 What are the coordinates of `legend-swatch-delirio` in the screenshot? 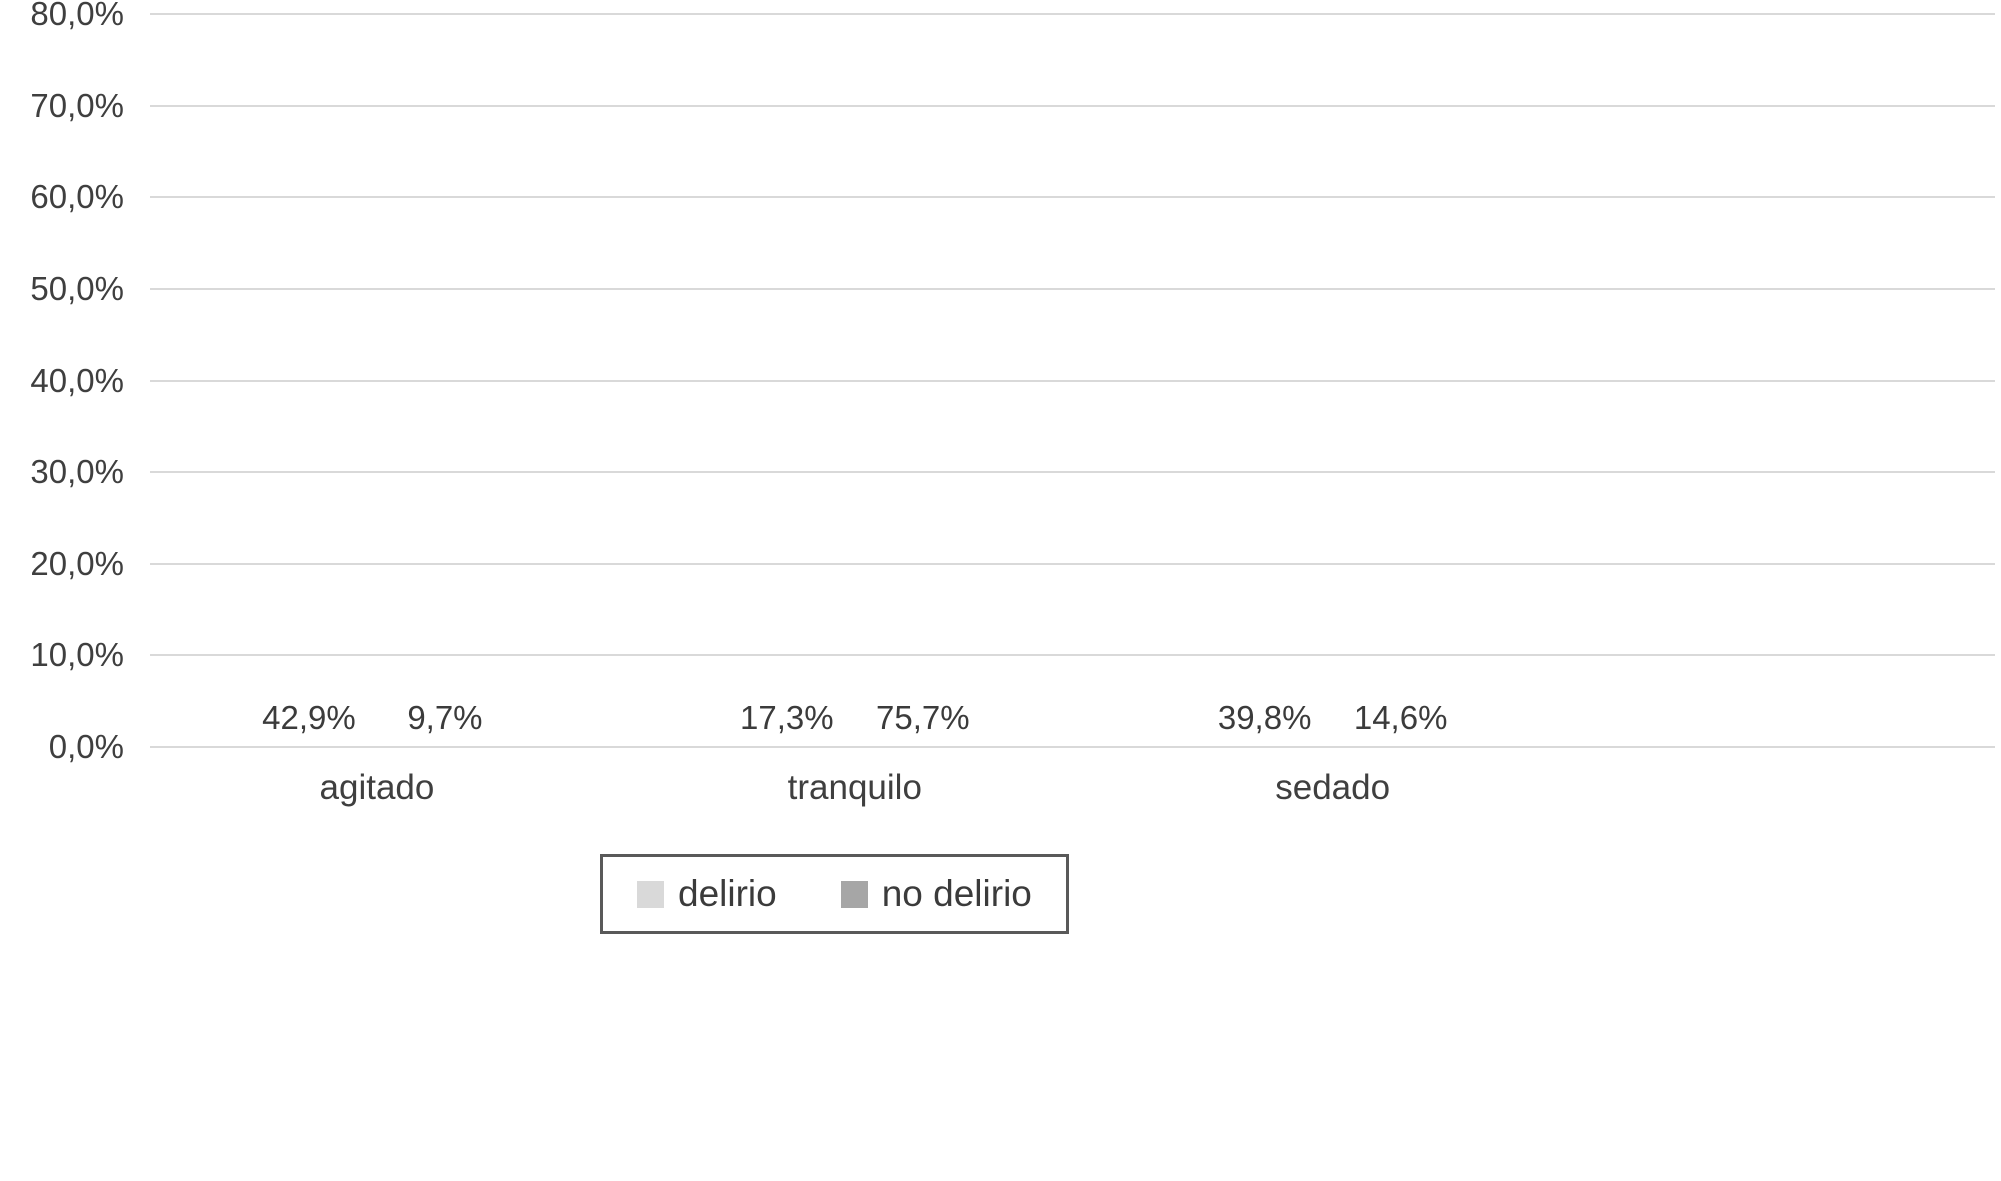 It's located at (650, 894).